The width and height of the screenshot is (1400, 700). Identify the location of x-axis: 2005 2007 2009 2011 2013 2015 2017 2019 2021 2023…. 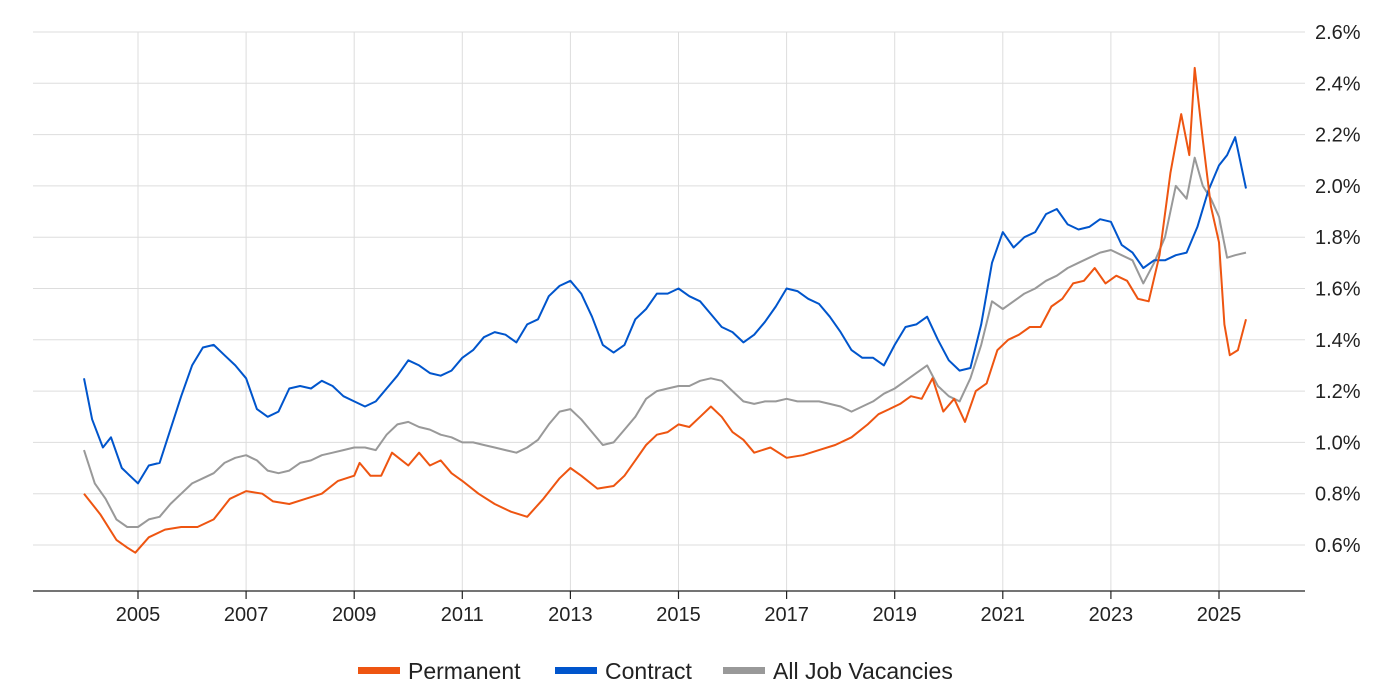
(669, 608).